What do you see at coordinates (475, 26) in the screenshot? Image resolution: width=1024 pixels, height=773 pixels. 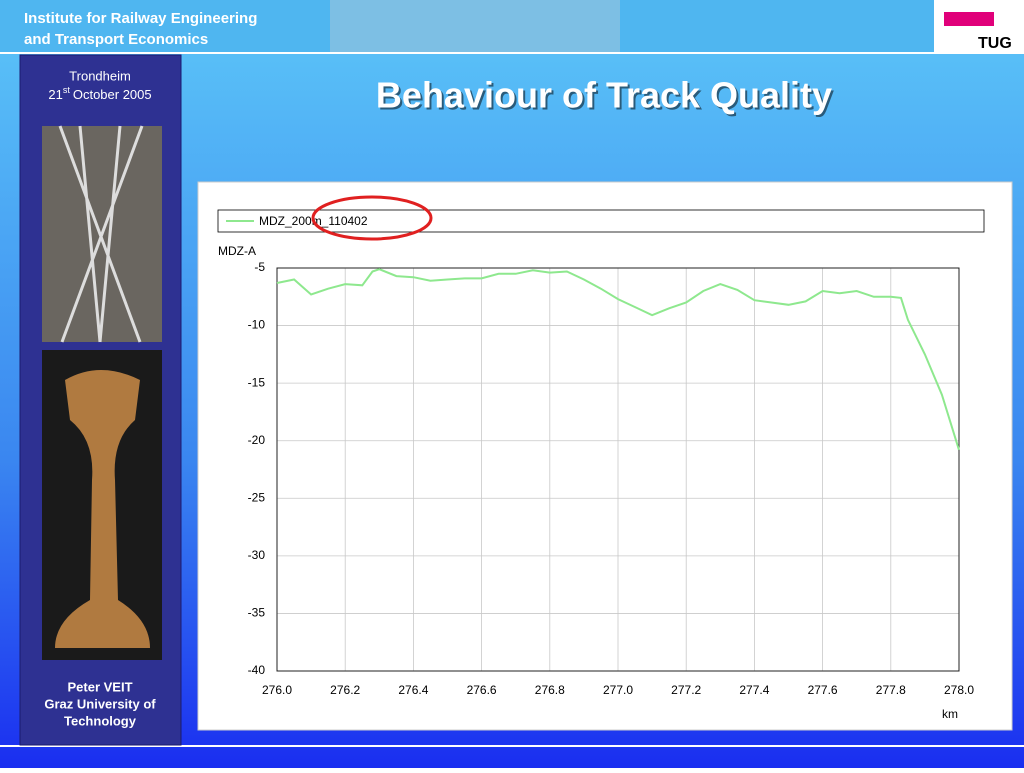 I see `header-building` at bounding box center [475, 26].